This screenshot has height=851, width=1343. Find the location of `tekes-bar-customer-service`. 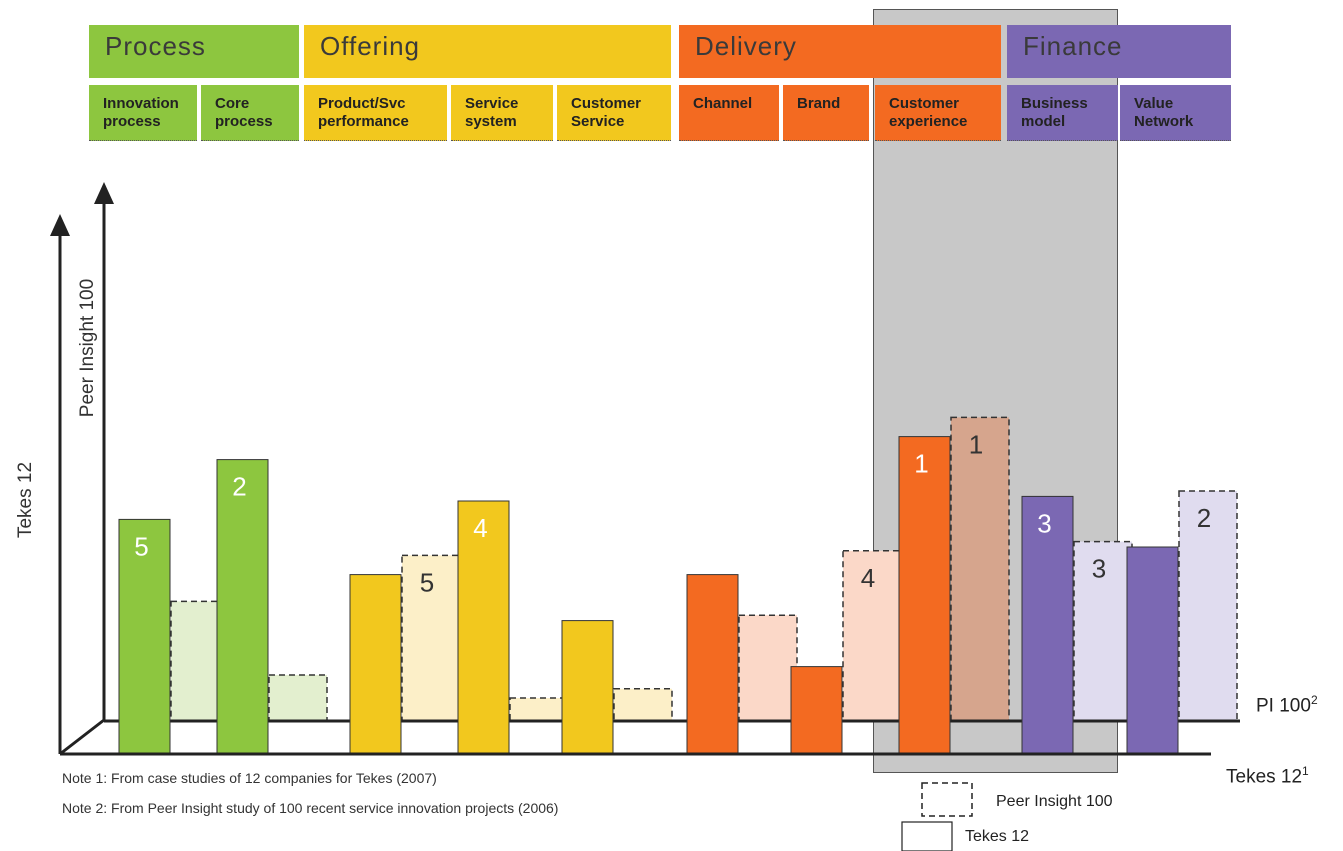

tekes-bar-customer-service is located at coordinates (587, 687).